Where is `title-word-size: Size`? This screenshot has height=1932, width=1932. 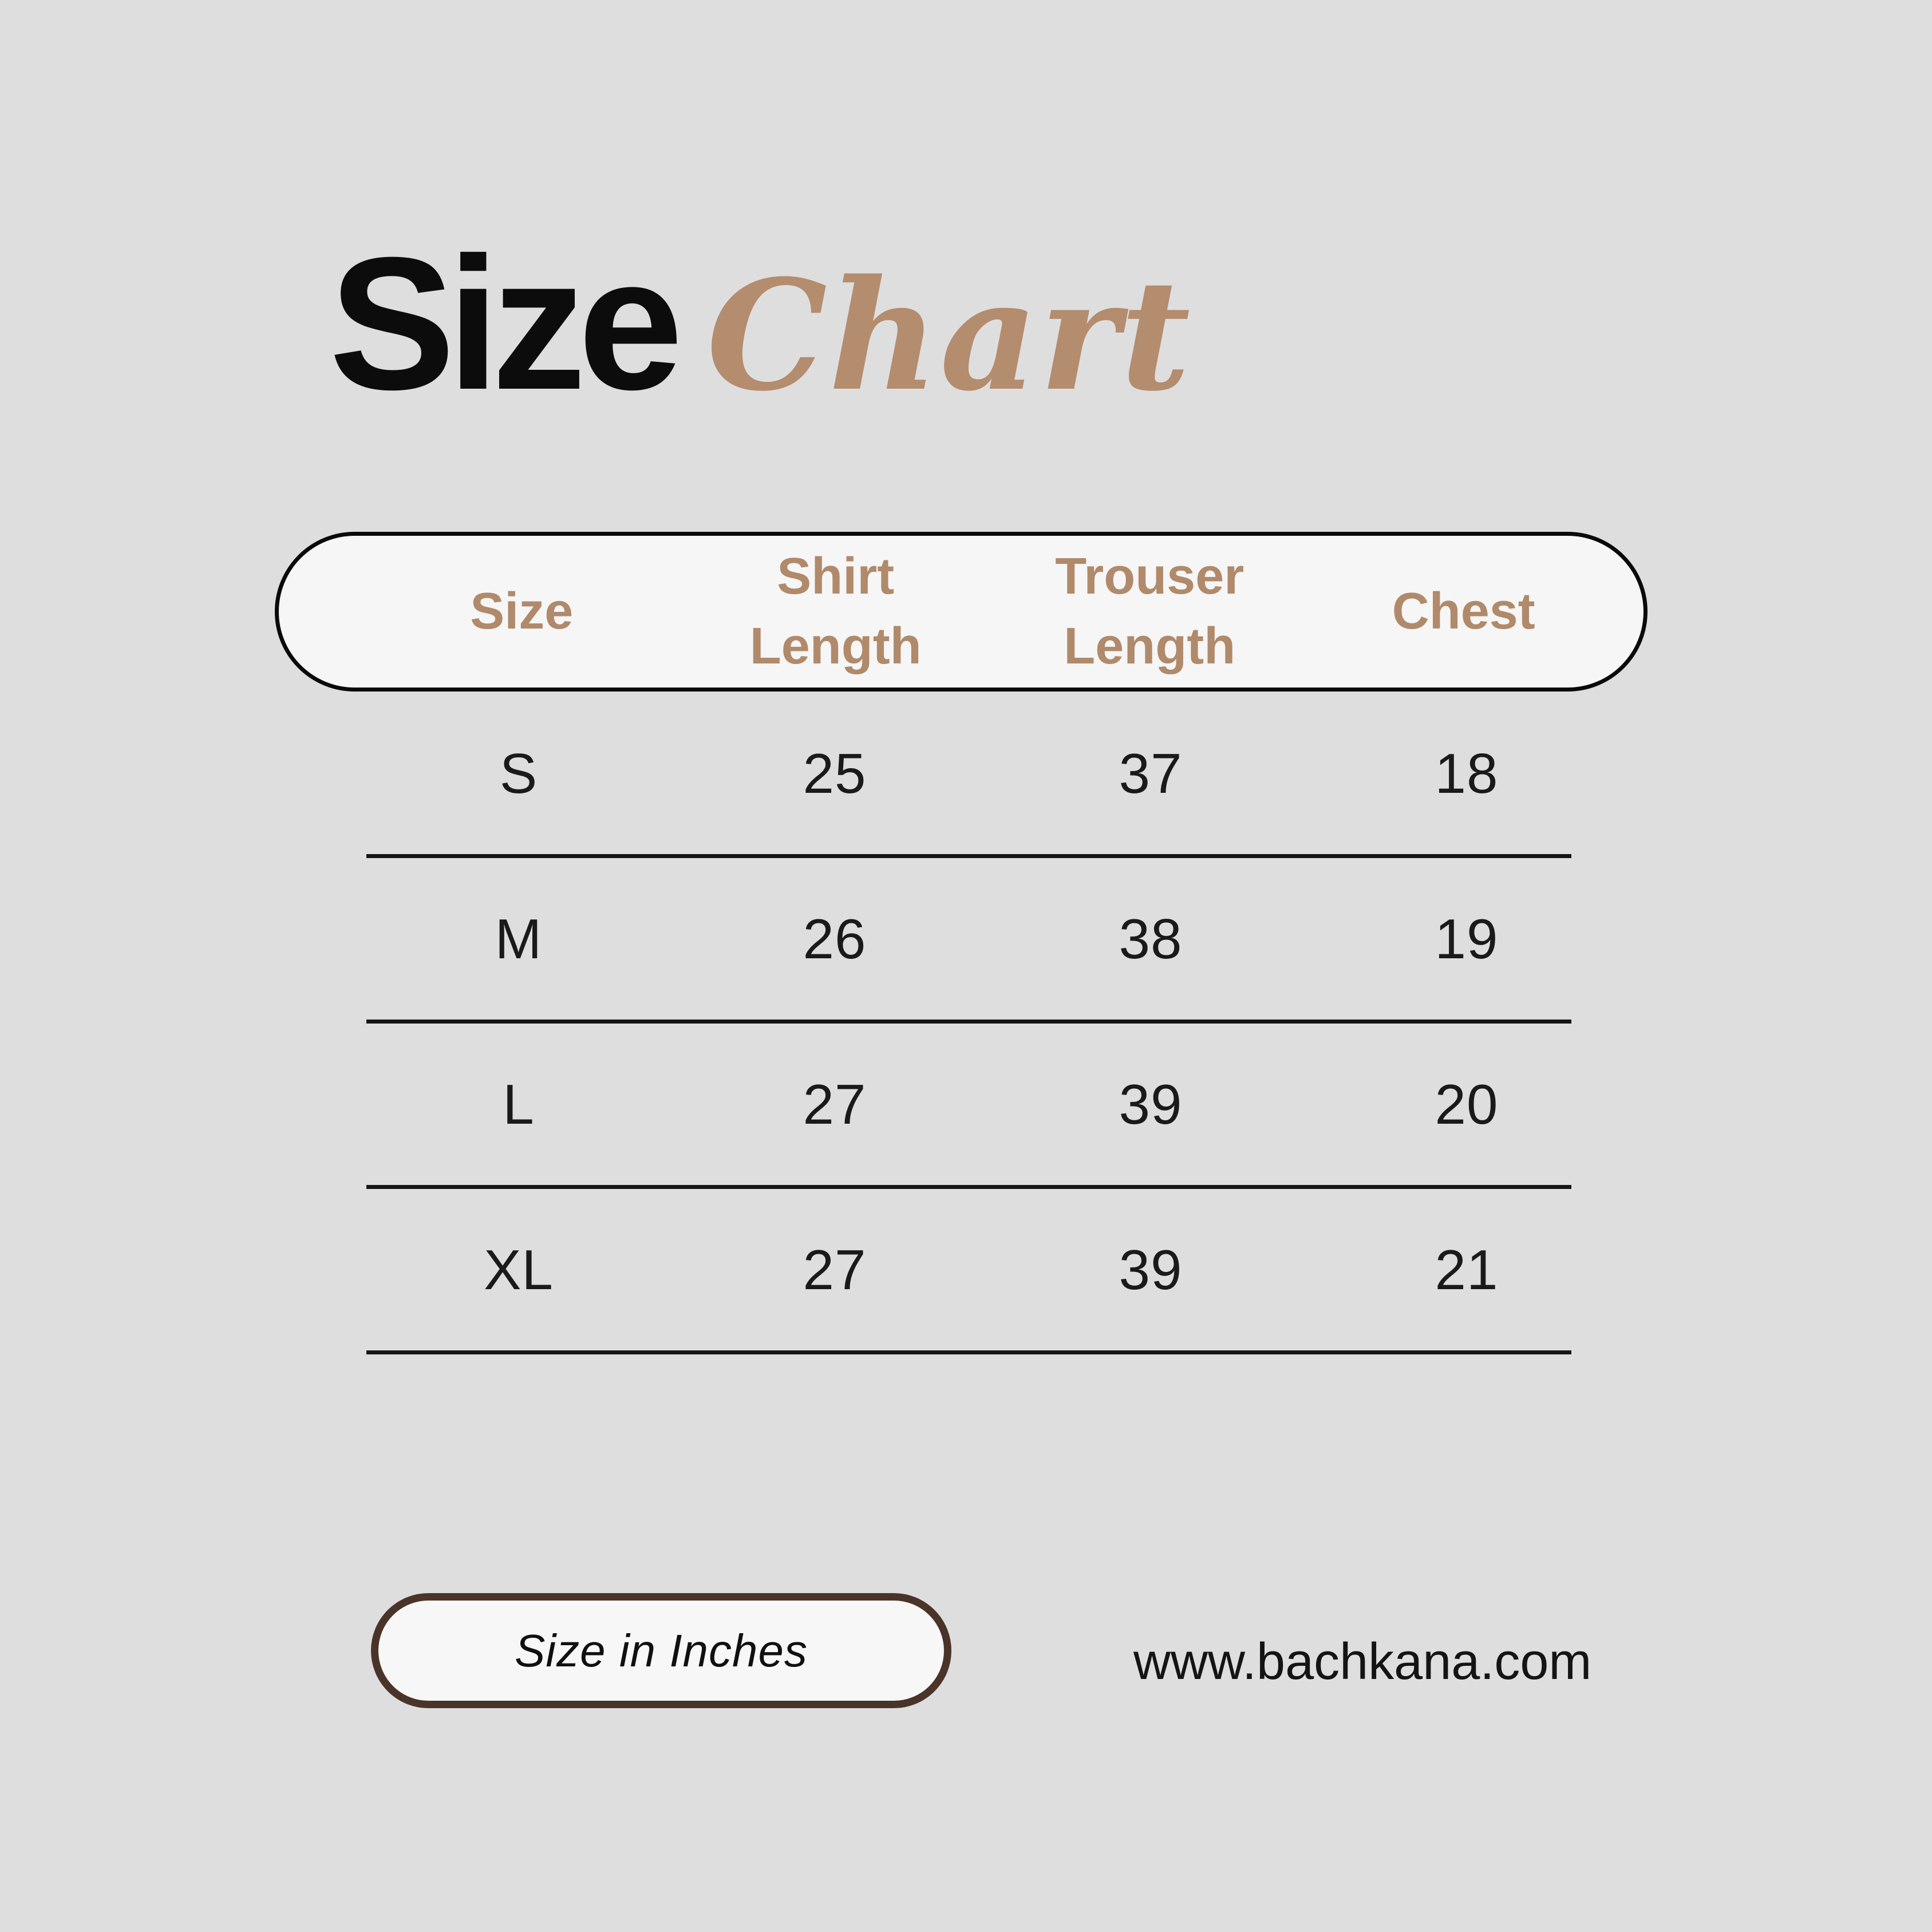 title-word-size: Size is located at coordinates (506, 323).